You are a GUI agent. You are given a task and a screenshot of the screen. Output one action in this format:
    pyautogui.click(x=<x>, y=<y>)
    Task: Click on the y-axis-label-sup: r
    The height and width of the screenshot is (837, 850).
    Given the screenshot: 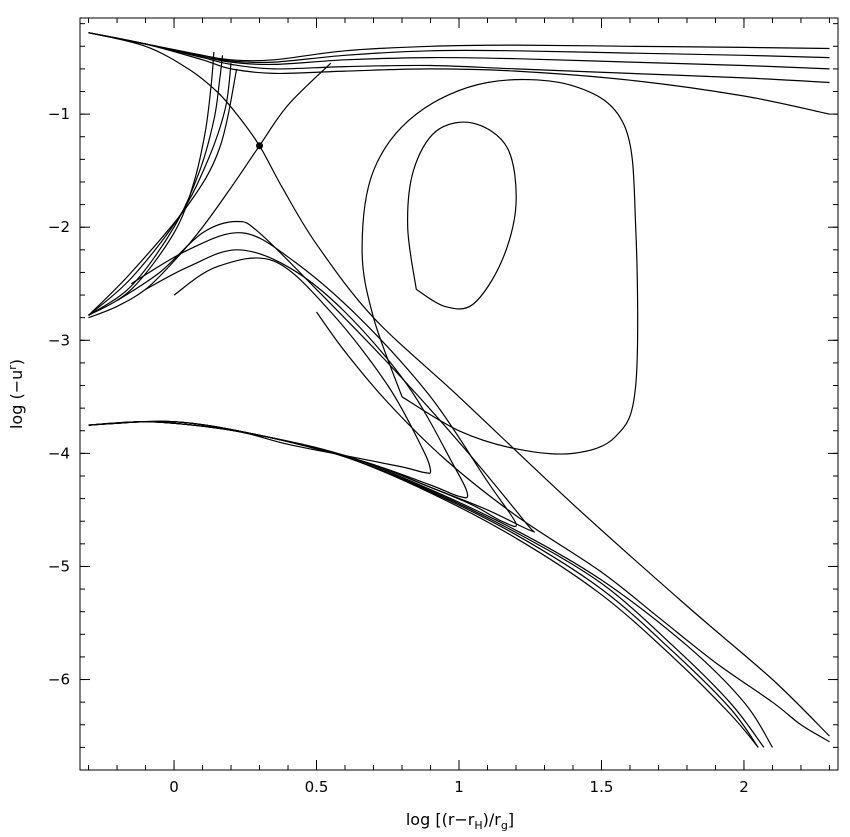 What is the action you would take?
    pyautogui.click(x=12, y=367)
    